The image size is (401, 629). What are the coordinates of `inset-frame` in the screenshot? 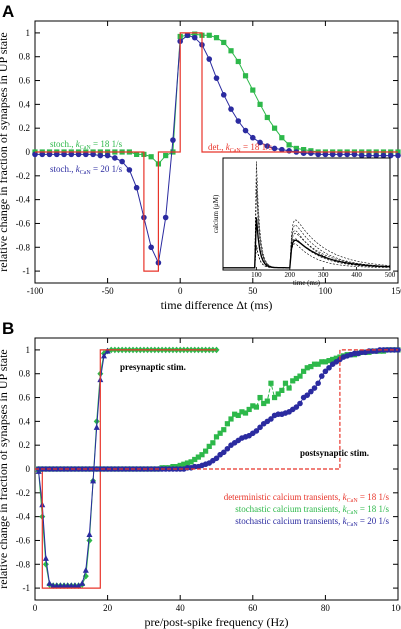 It's located at (306, 214).